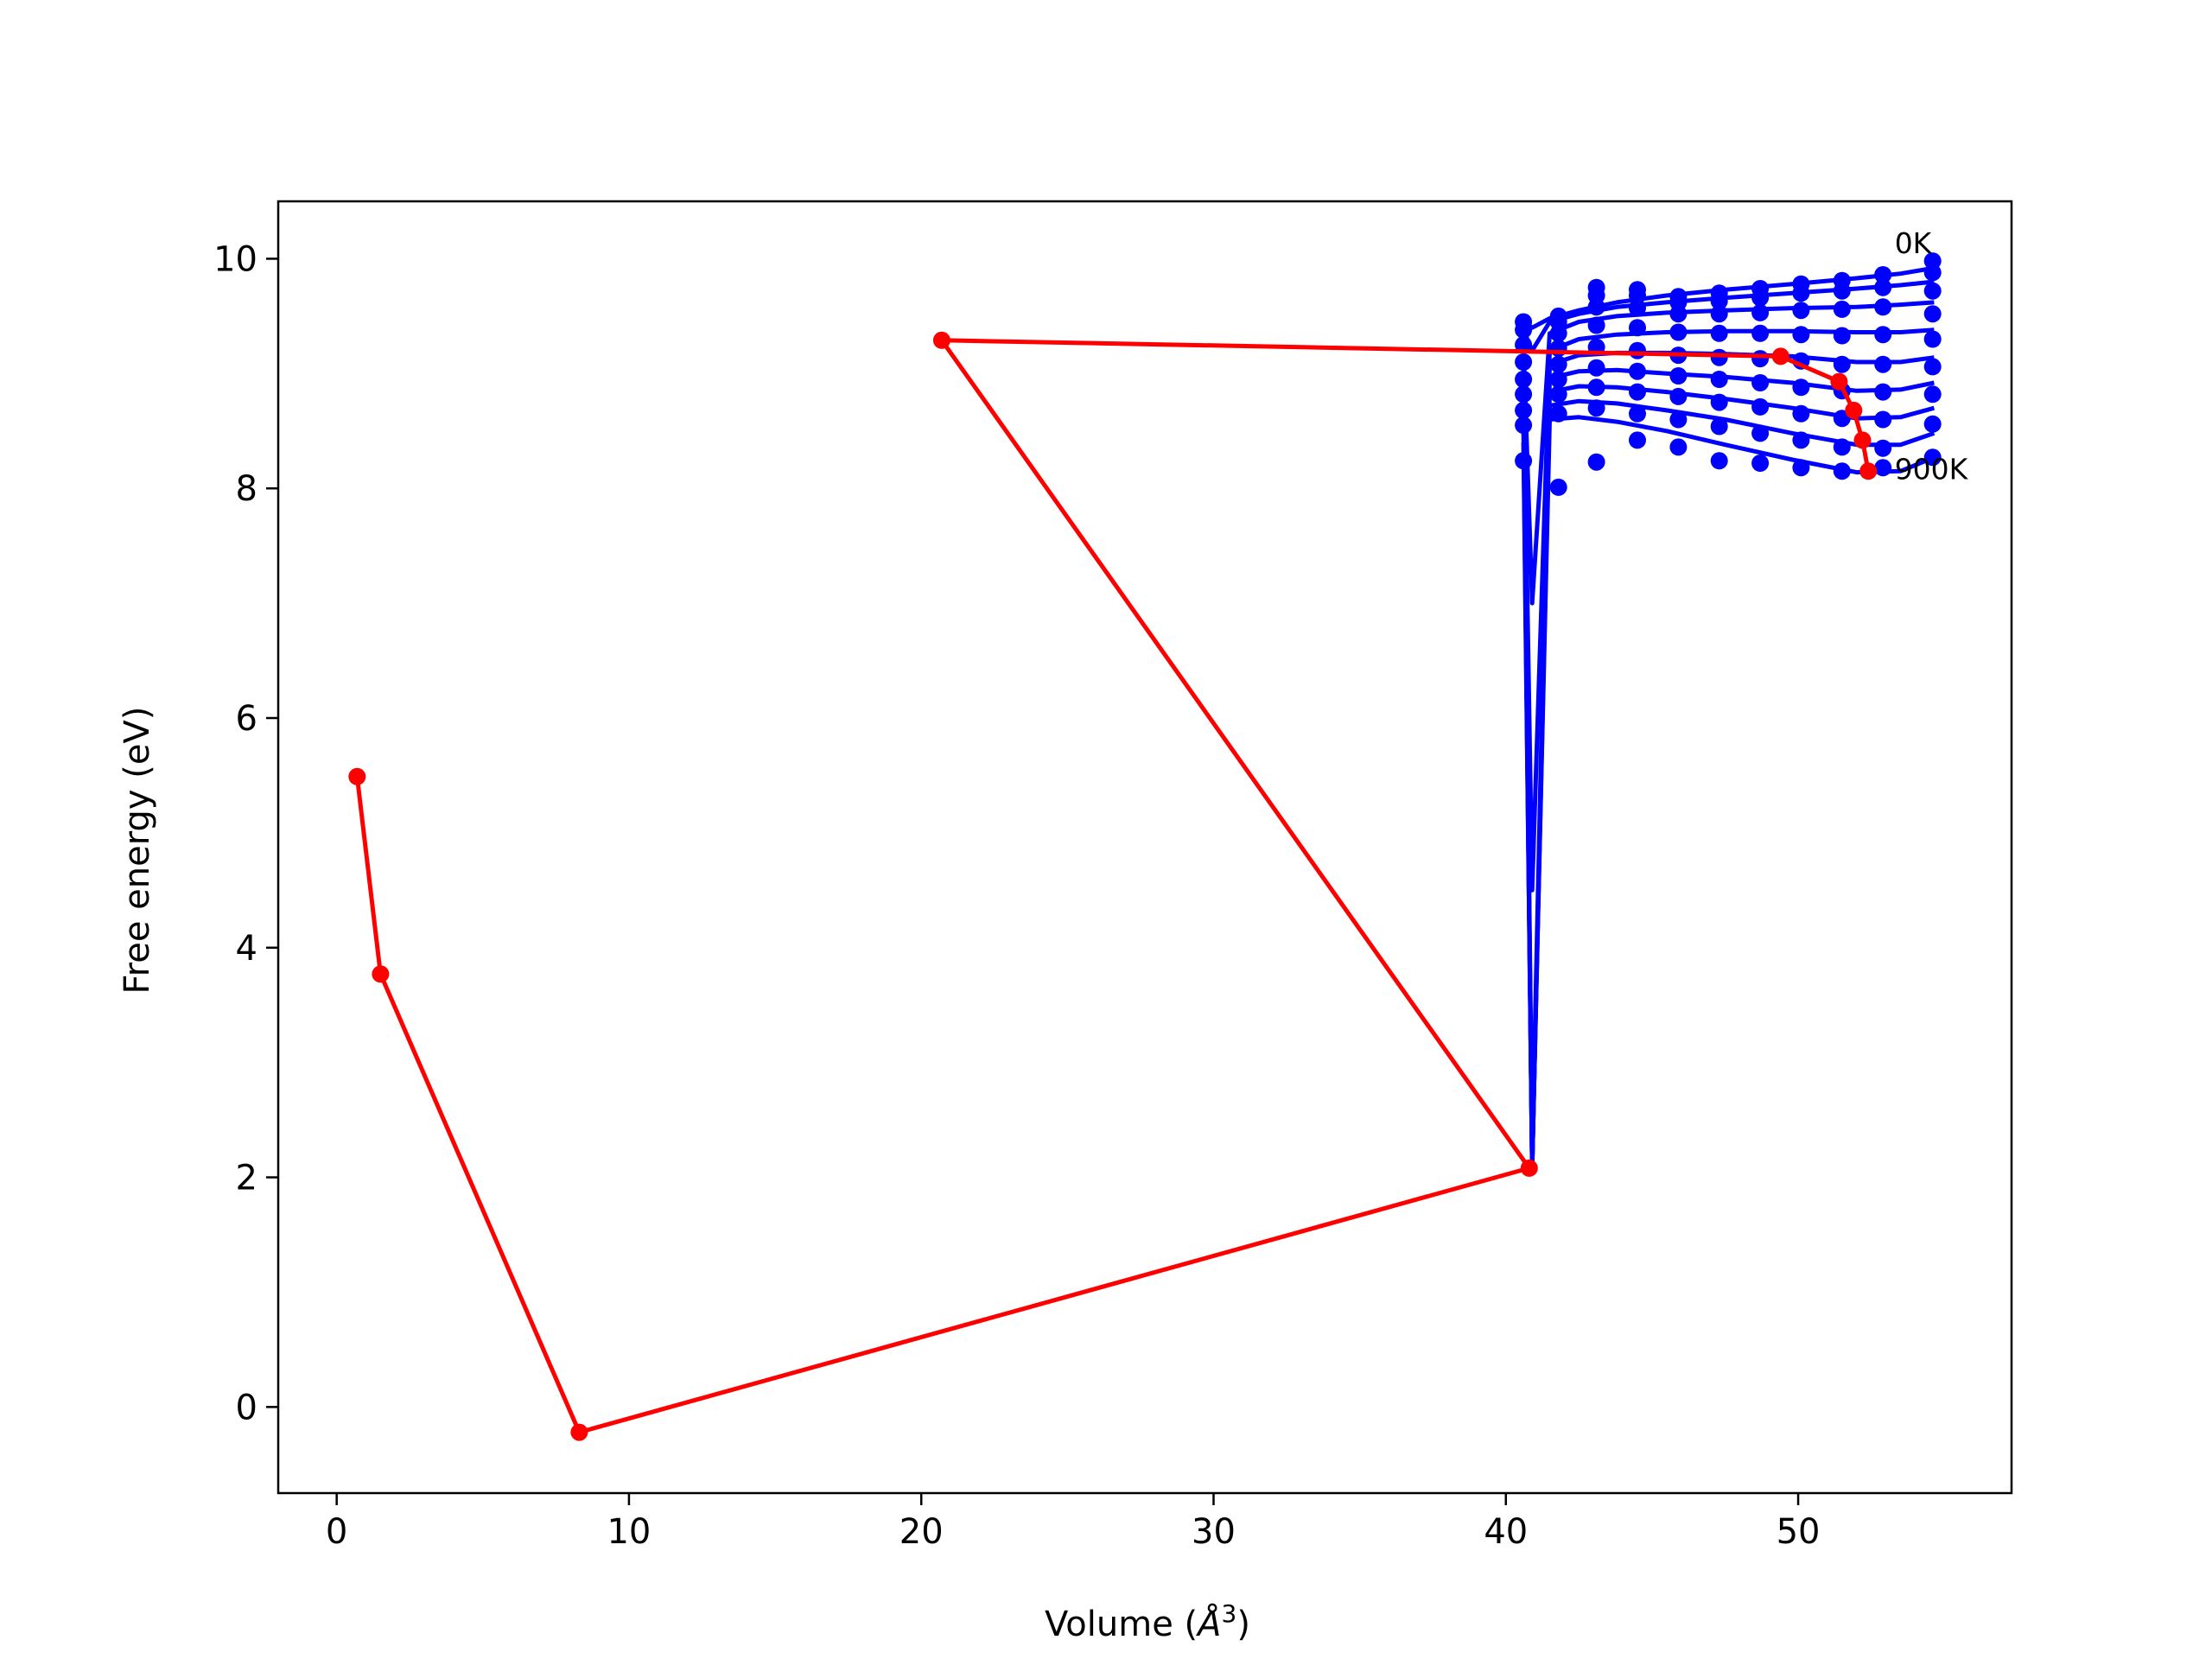 This screenshot has width=2212, height=1659. I want to click on free-energy-points, so click(1728, 374).